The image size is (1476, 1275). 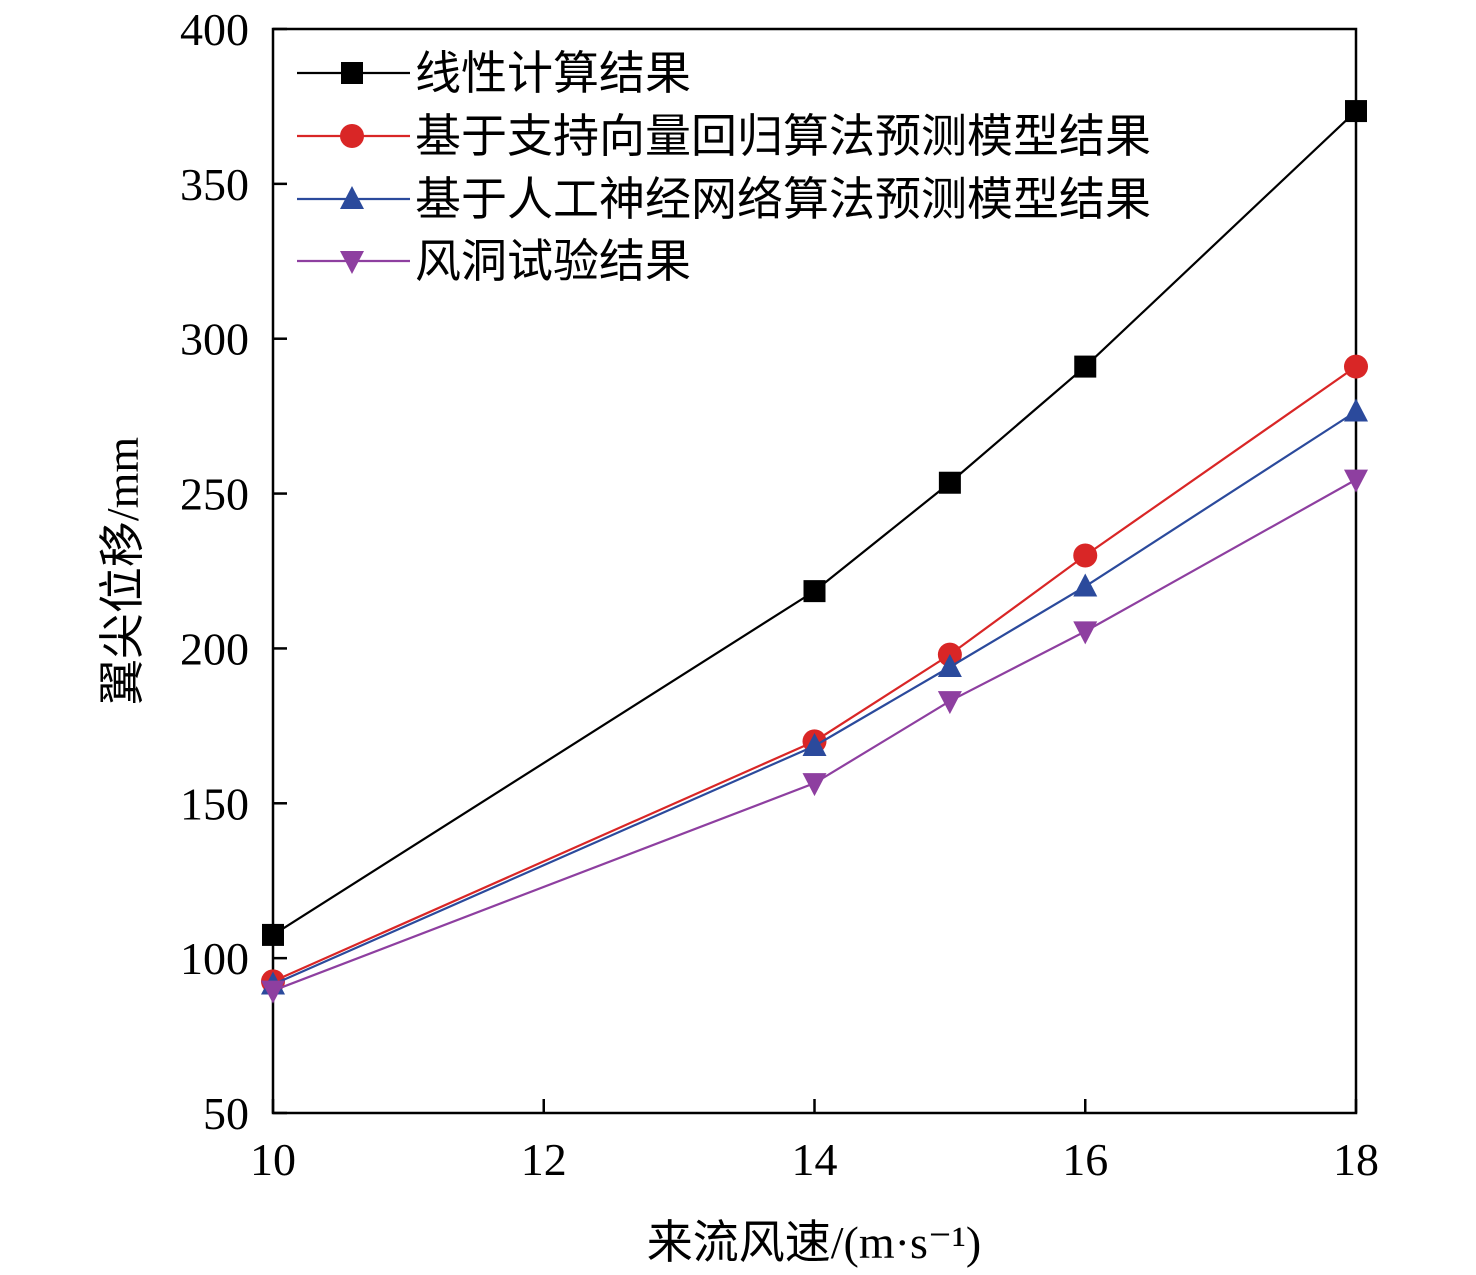 I want to click on legend-entry: 线性计算结果, so click(x=494, y=73).